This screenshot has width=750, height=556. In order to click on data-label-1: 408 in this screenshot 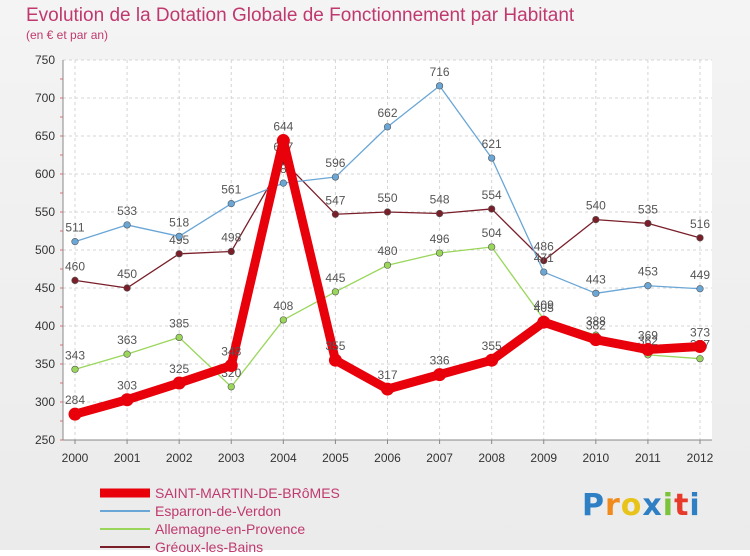, I will do `click(283, 306)`.